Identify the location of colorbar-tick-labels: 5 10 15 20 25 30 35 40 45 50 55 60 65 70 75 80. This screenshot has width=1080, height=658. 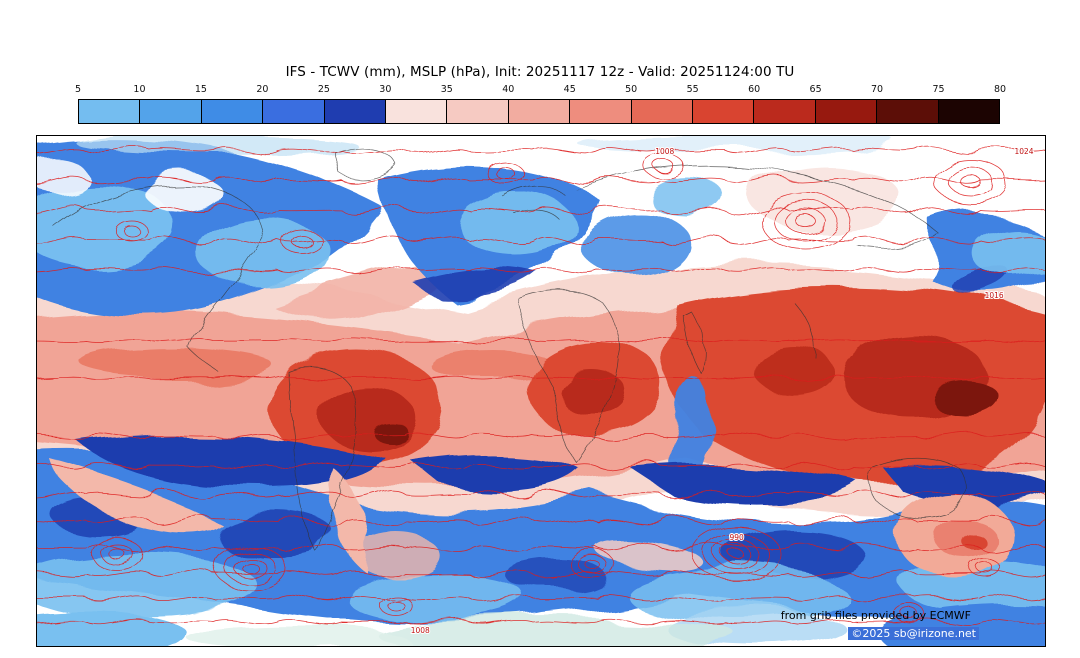
(540, 90).